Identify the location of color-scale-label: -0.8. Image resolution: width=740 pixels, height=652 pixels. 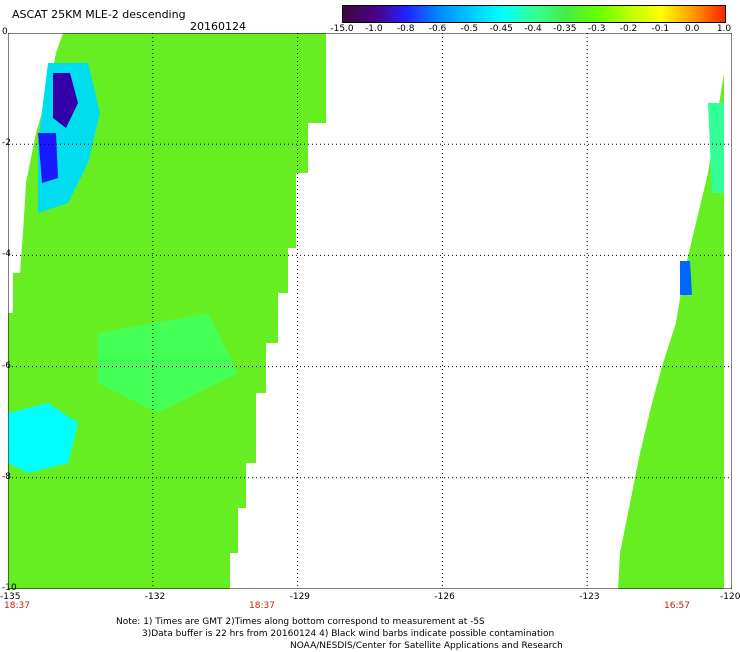
(405, 29).